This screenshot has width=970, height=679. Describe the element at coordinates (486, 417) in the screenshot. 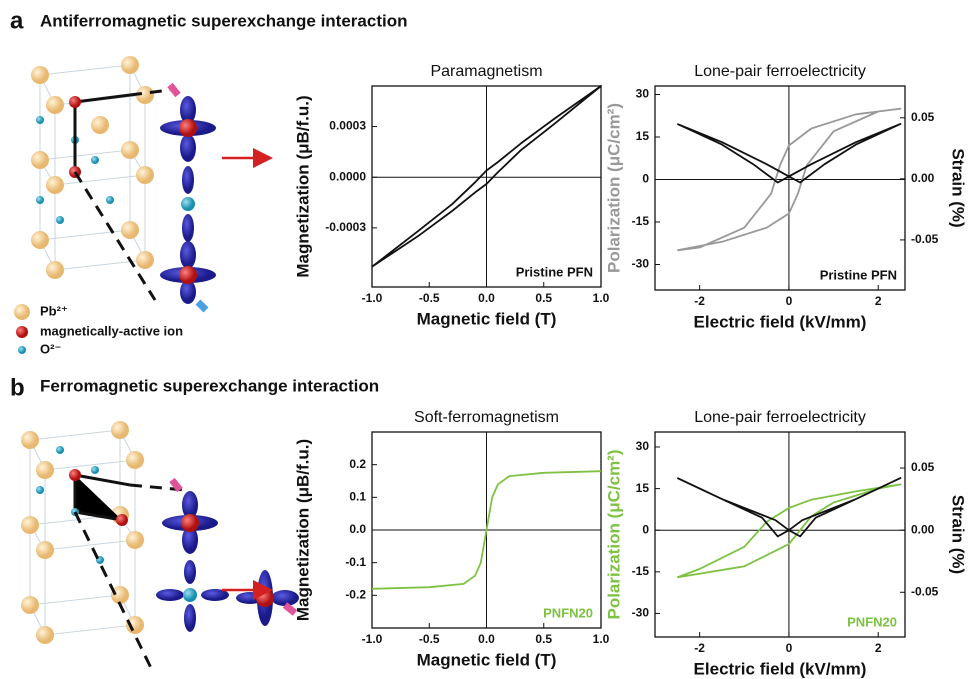

I see `chart-title: Soft-ferromagnetism` at that location.